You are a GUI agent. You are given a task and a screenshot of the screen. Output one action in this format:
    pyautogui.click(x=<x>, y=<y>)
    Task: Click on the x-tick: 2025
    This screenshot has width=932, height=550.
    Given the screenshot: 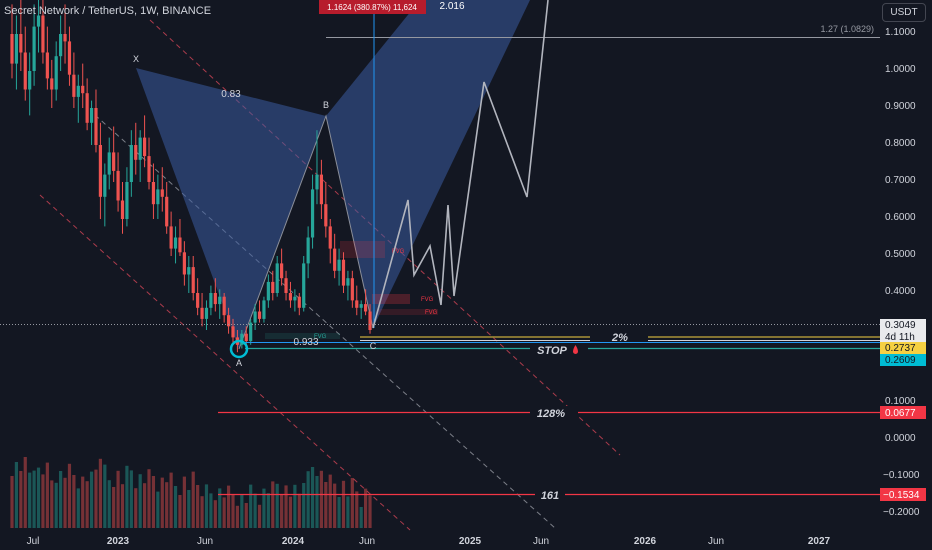 What is the action you would take?
    pyautogui.click(x=470, y=541)
    